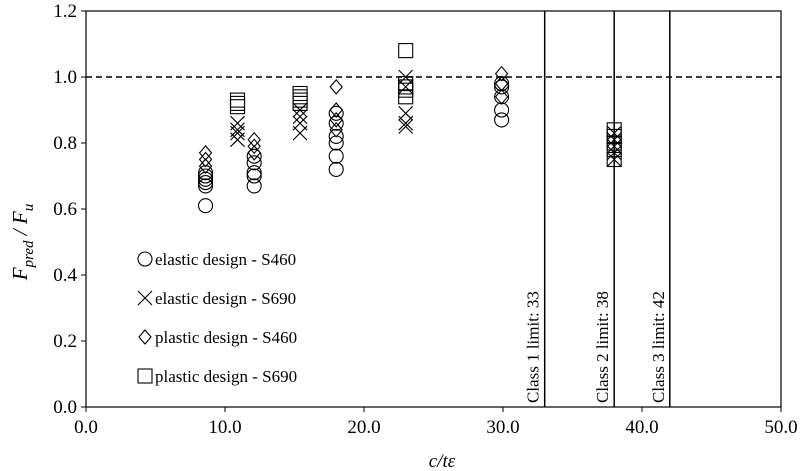 Image resolution: width=803 pixels, height=471 pixels. I want to click on y-tick-label: 1.0, so click(65, 77).